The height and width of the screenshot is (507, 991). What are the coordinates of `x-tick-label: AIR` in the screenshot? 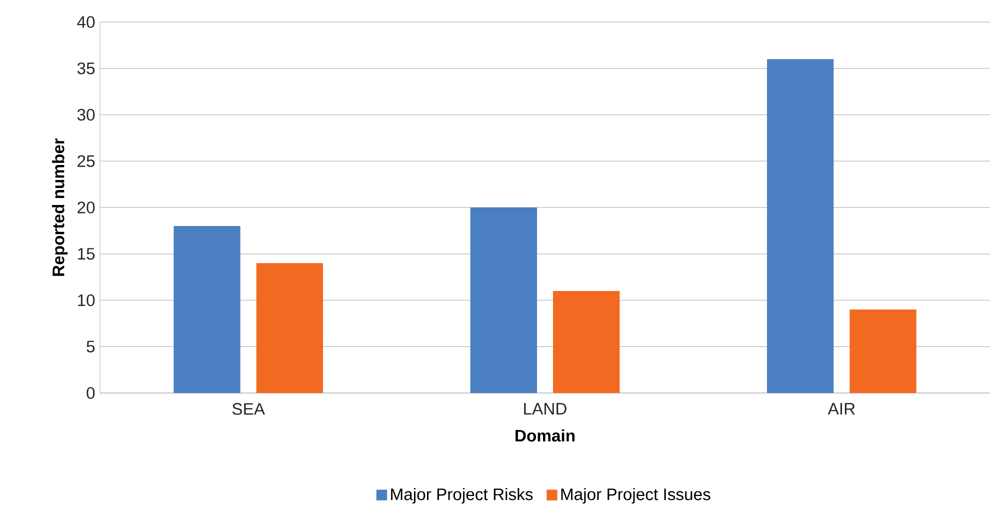 It's located at (841, 409).